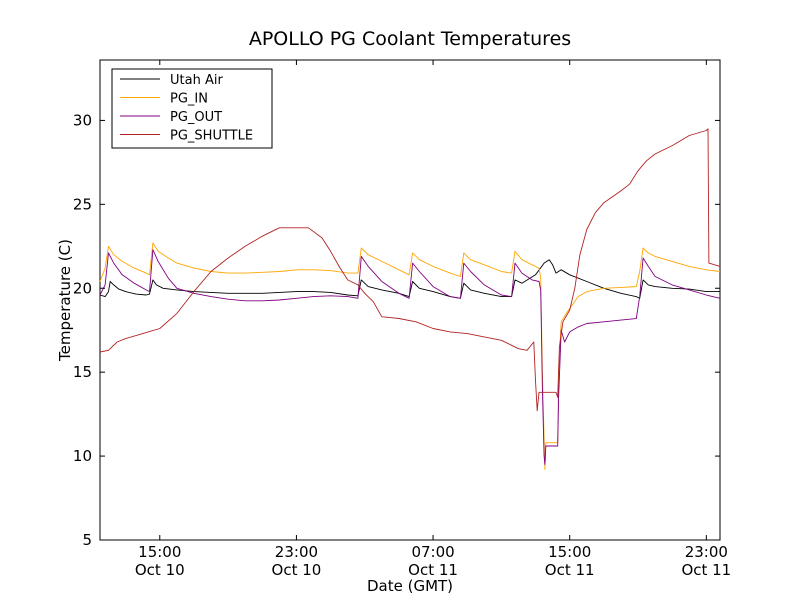 Image resolution: width=800 pixels, height=600 pixels. I want to click on legend-label: Utah Air, so click(196, 80).